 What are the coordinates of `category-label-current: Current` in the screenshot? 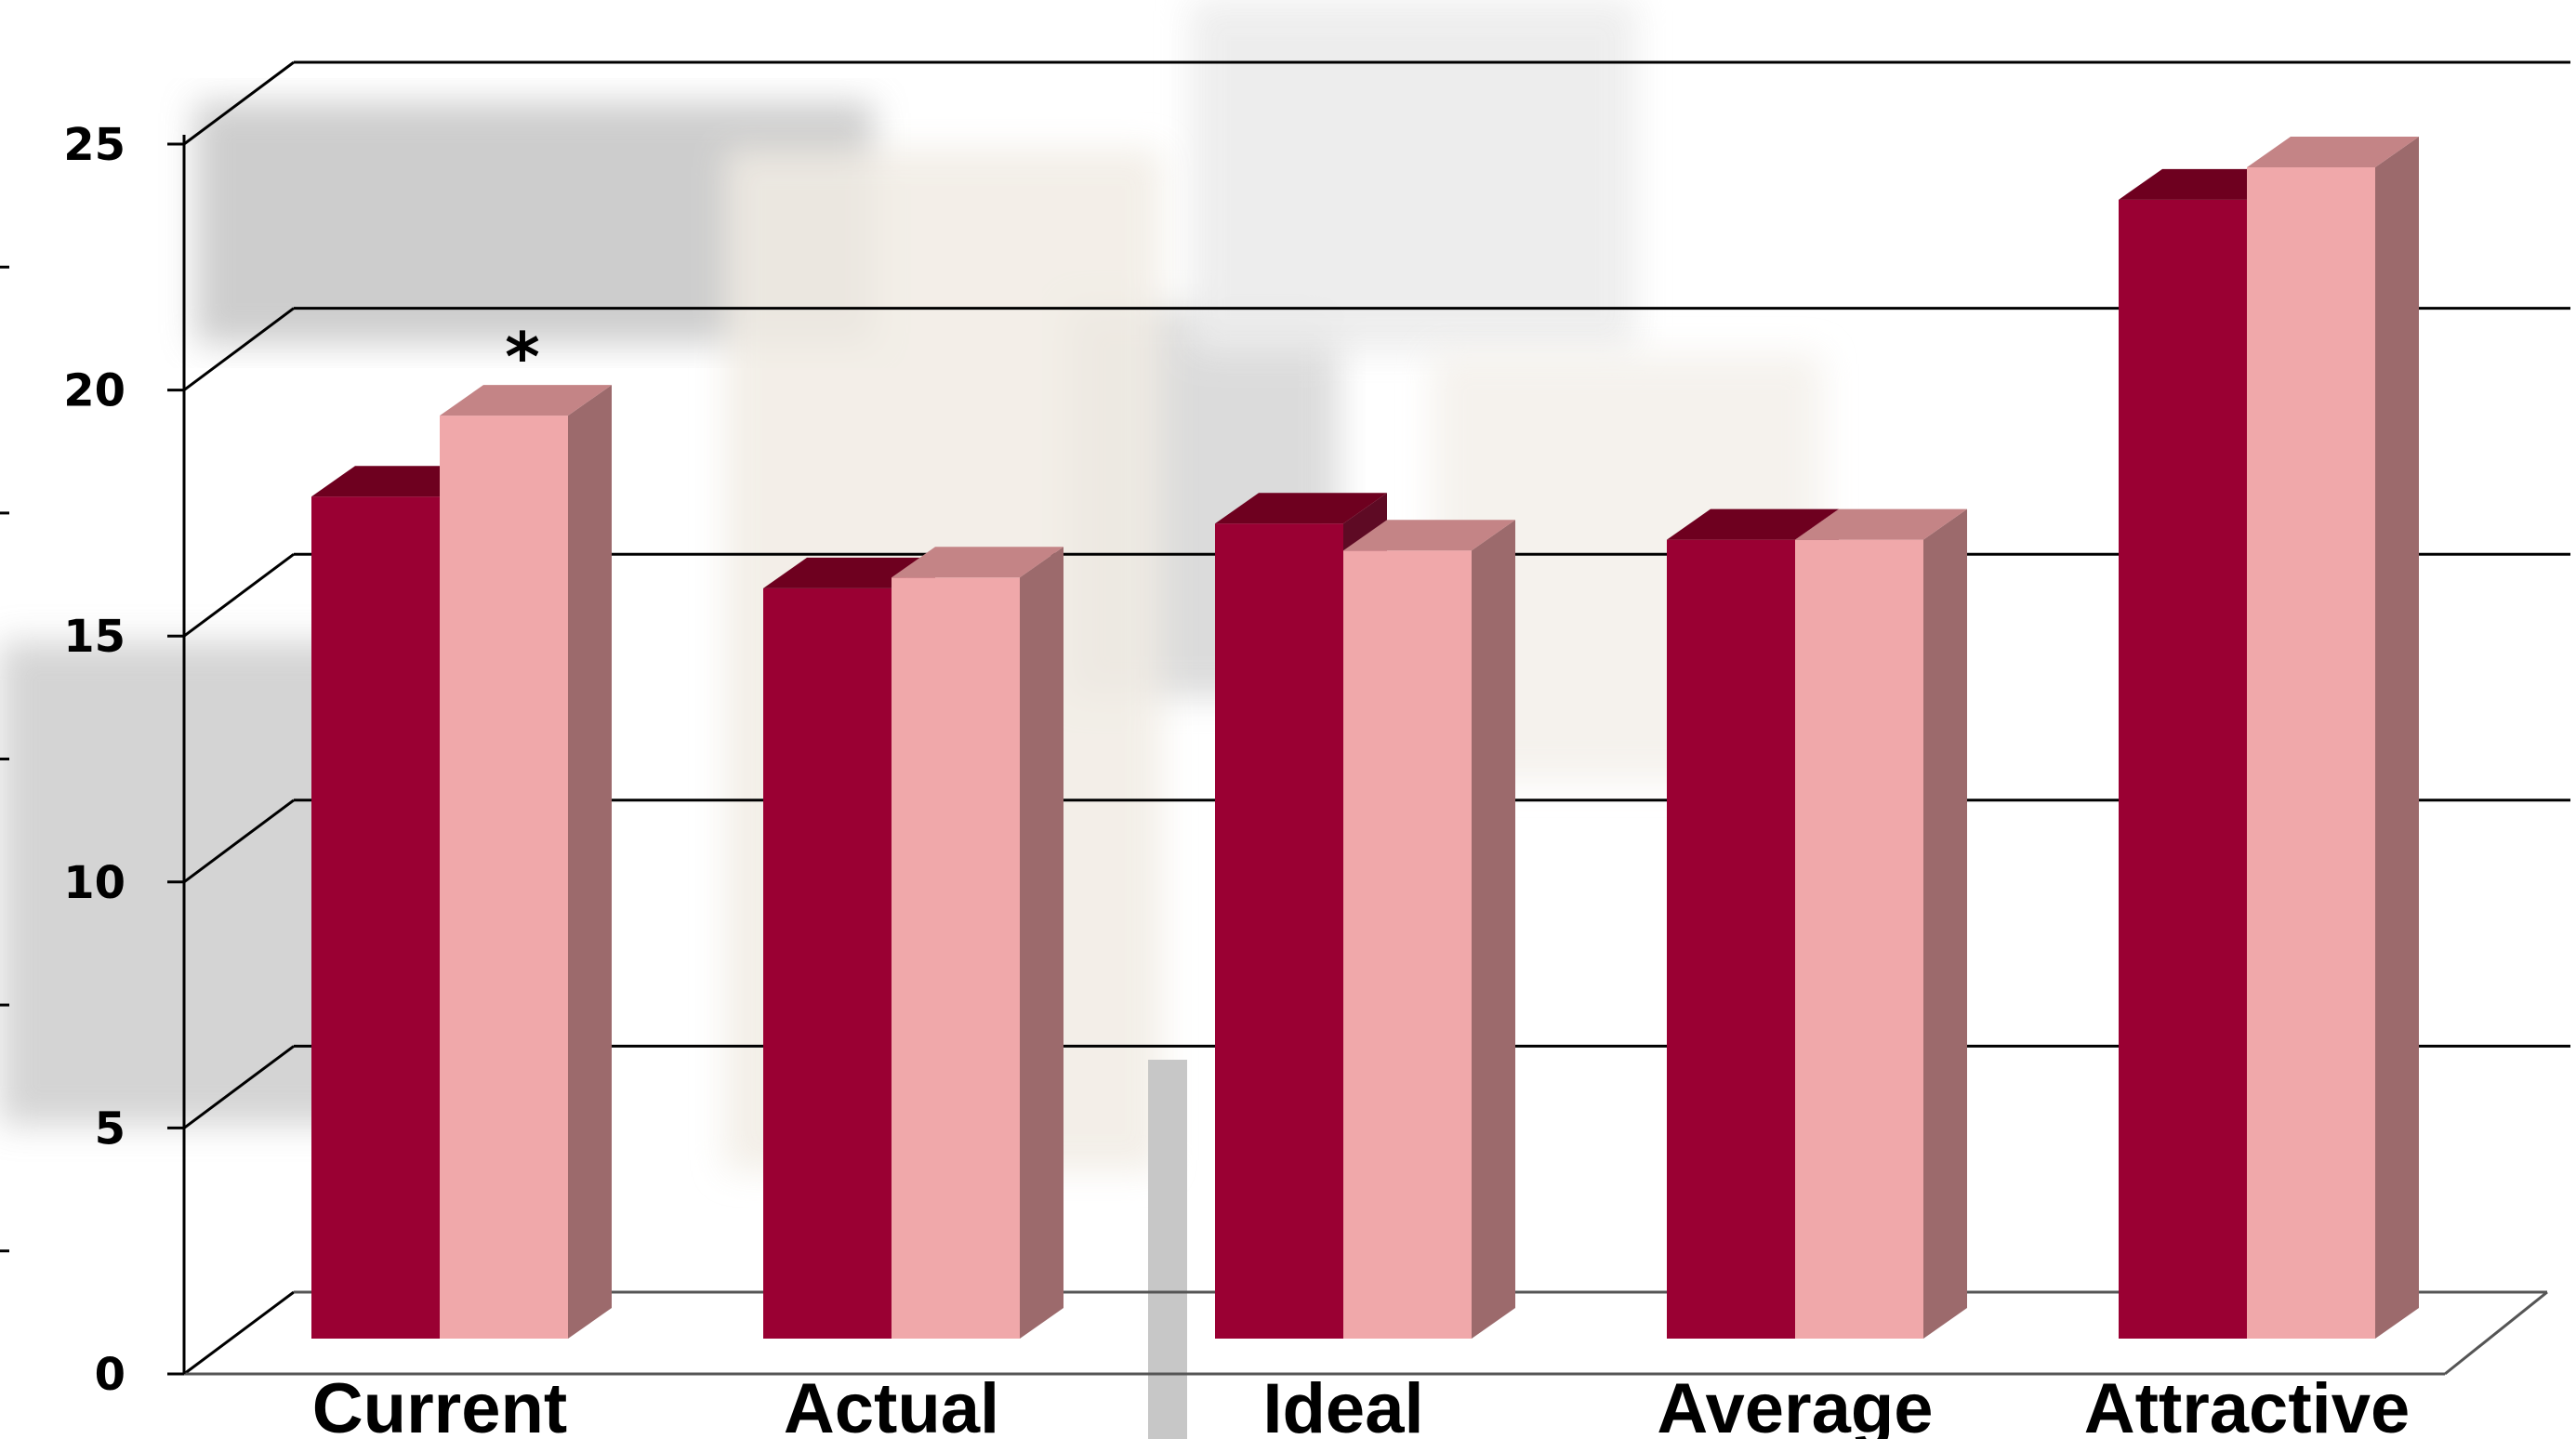 It's located at (439, 1404).